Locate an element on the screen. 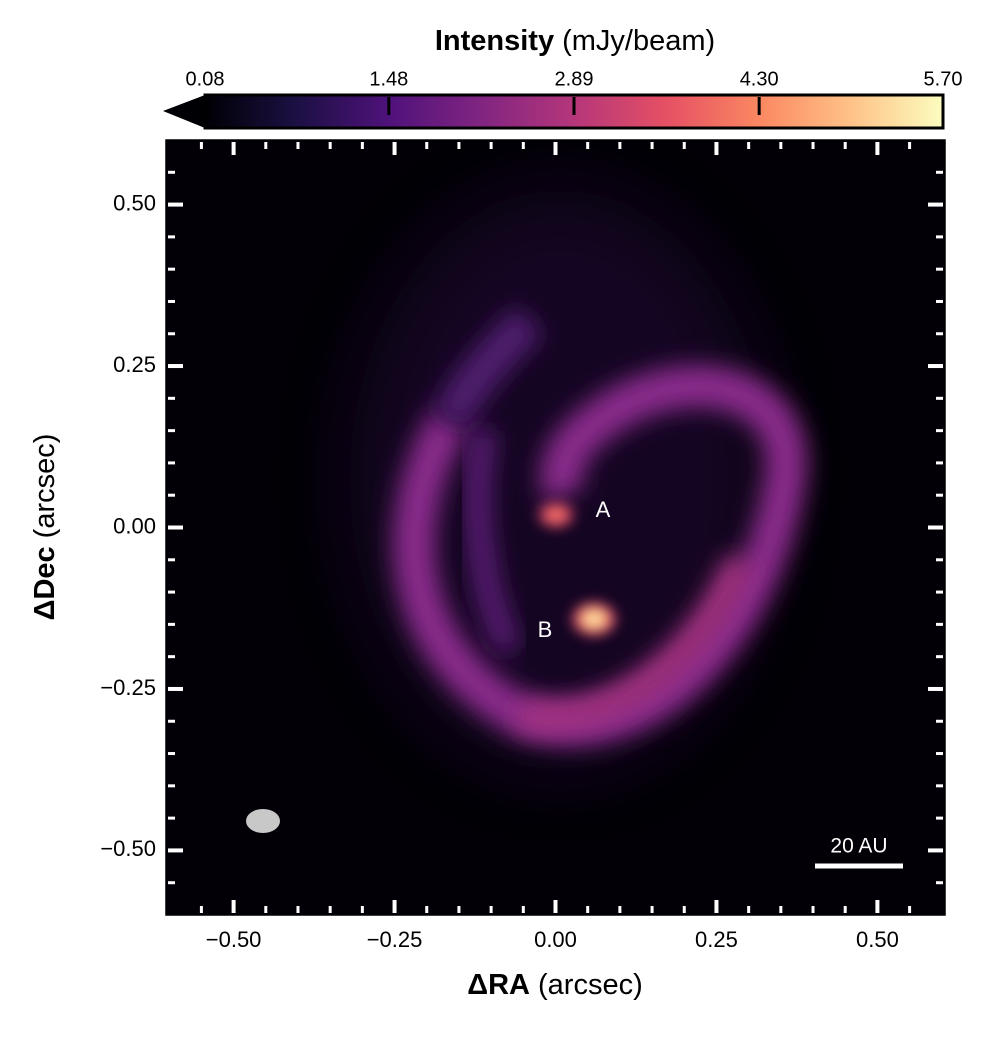 The width and height of the screenshot is (996, 1042). x-tick-label: 0.00 is located at coordinates (555, 939).